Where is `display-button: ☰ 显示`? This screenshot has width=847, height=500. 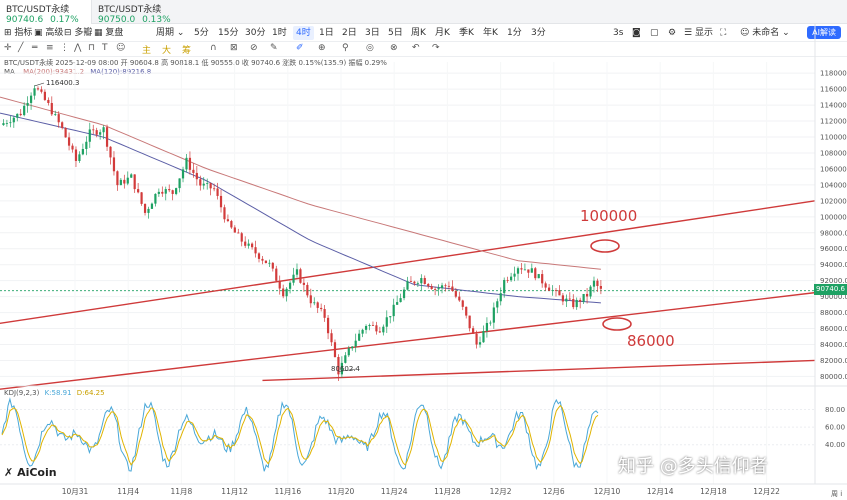 display-button: ☰ 显示 is located at coordinates (698, 33).